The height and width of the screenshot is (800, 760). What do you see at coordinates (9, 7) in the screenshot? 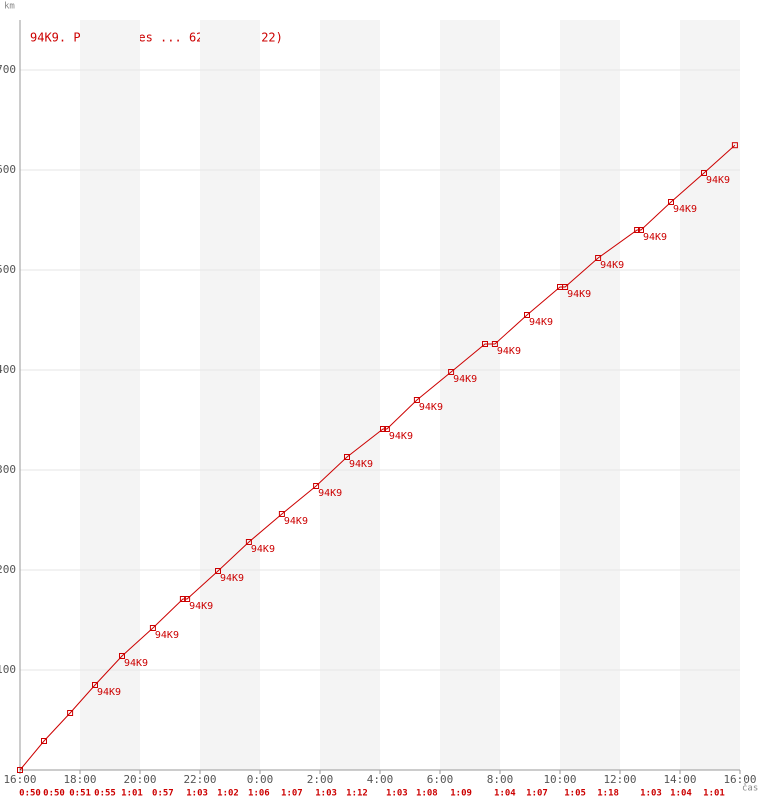
I see `y-axis-label: km` at bounding box center [9, 7].